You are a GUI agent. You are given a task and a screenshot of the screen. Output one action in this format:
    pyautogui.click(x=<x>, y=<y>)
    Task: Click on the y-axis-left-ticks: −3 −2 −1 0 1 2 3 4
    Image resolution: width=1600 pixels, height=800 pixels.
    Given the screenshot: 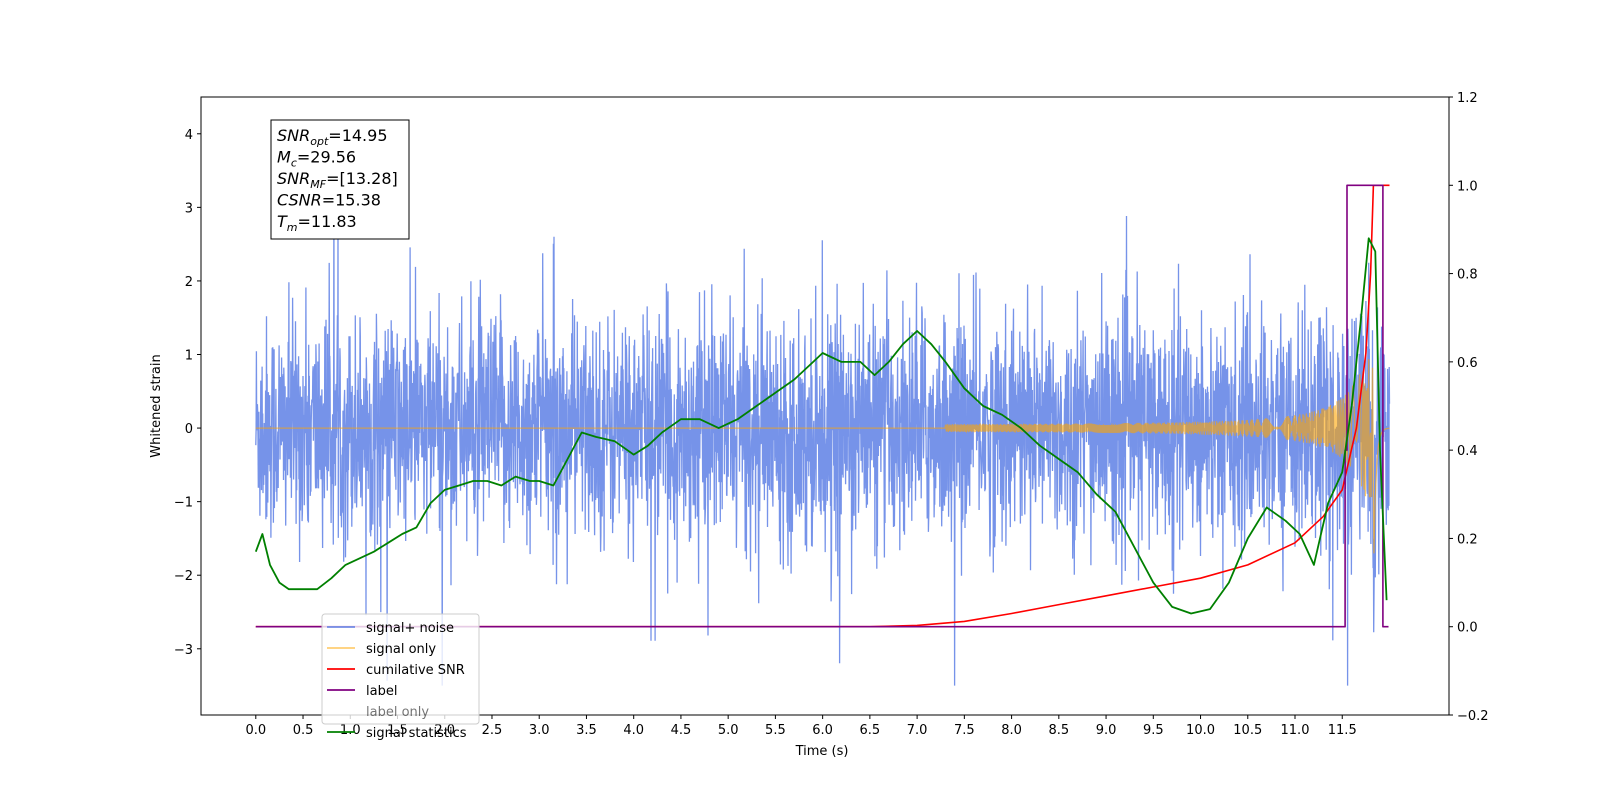 What is the action you would take?
    pyautogui.click(x=187, y=393)
    